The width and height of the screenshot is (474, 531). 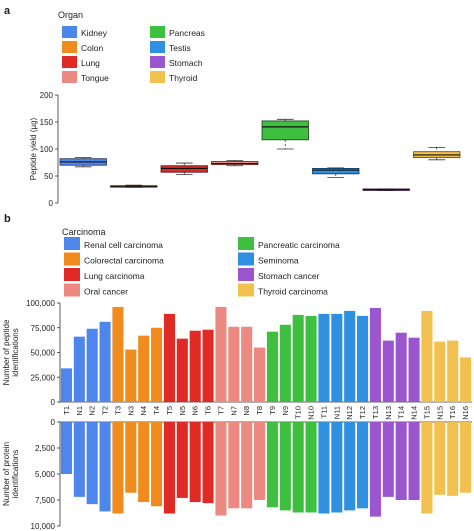 I want to click on x-tick-label: T16, so click(x=452, y=412).